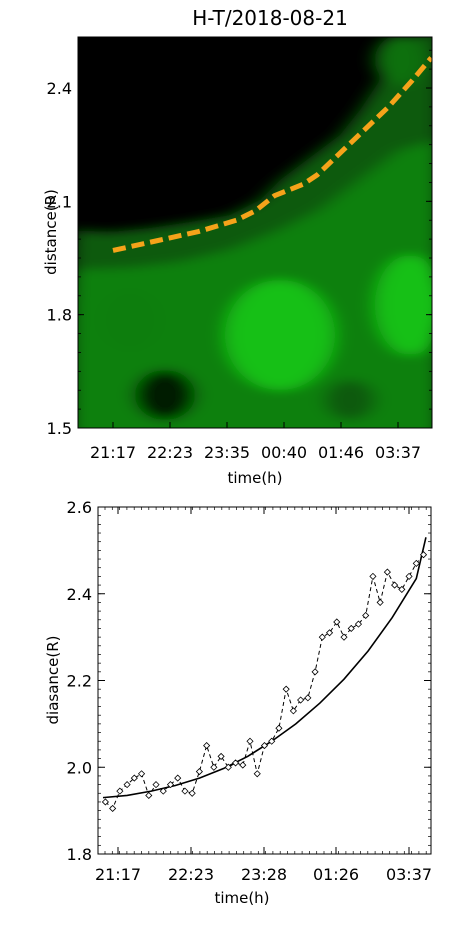 The width and height of the screenshot is (461, 927). I want to click on heatmap-xlabel: time(h), so click(254, 478).